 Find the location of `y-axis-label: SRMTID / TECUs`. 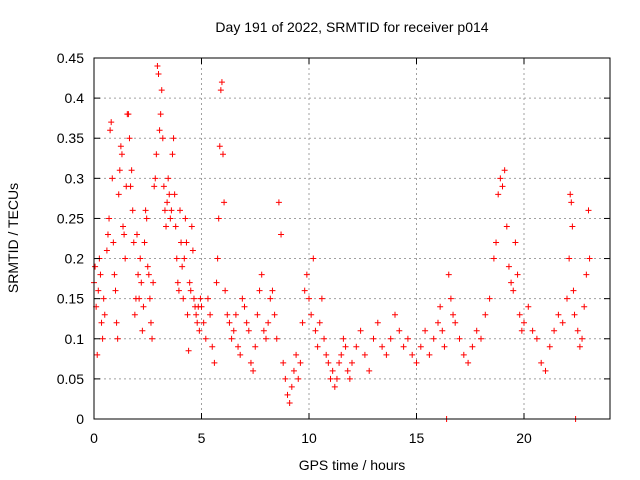

y-axis-label: SRMTID / TECUs is located at coordinates (13, 238).